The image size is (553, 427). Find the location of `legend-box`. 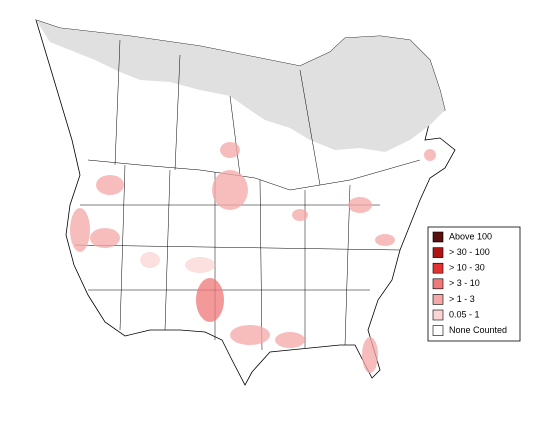

legend-box is located at coordinates (474, 284).